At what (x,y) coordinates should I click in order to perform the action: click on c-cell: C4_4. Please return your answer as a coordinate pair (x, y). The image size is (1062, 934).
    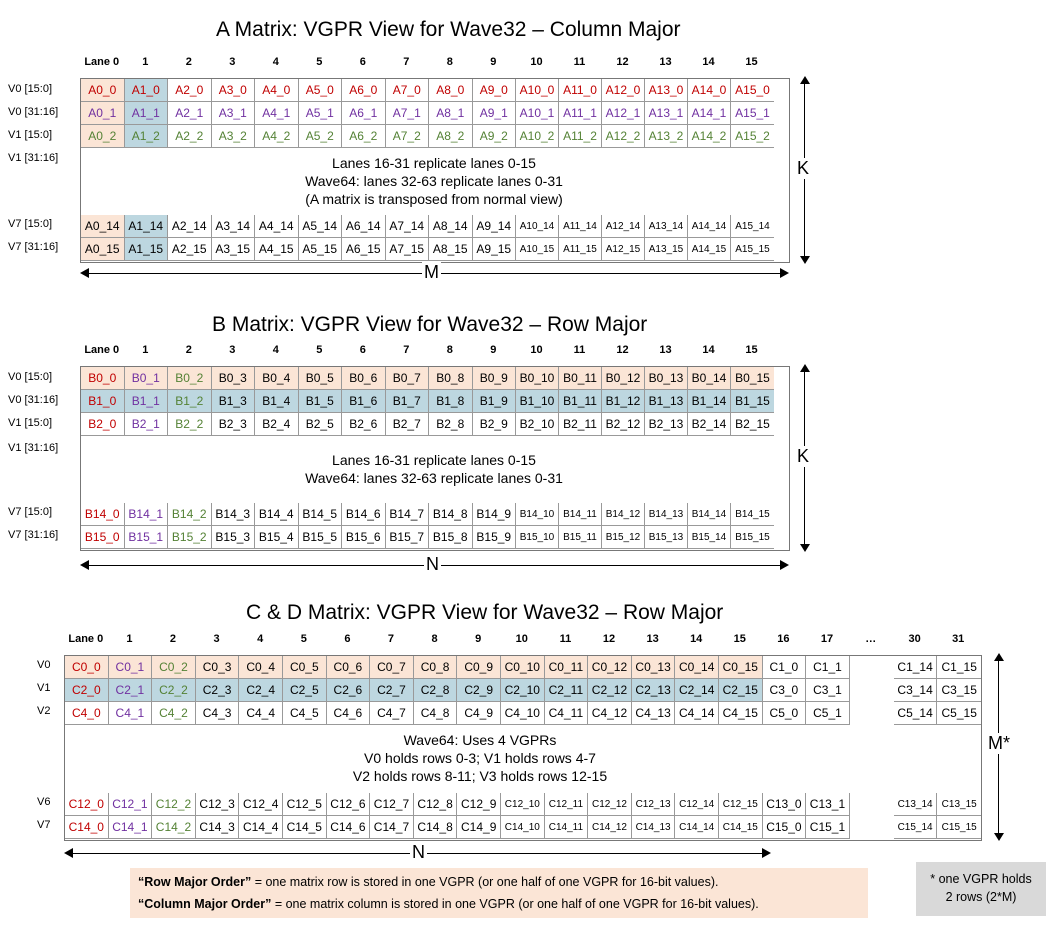
    Looking at the image, I should click on (261, 713).